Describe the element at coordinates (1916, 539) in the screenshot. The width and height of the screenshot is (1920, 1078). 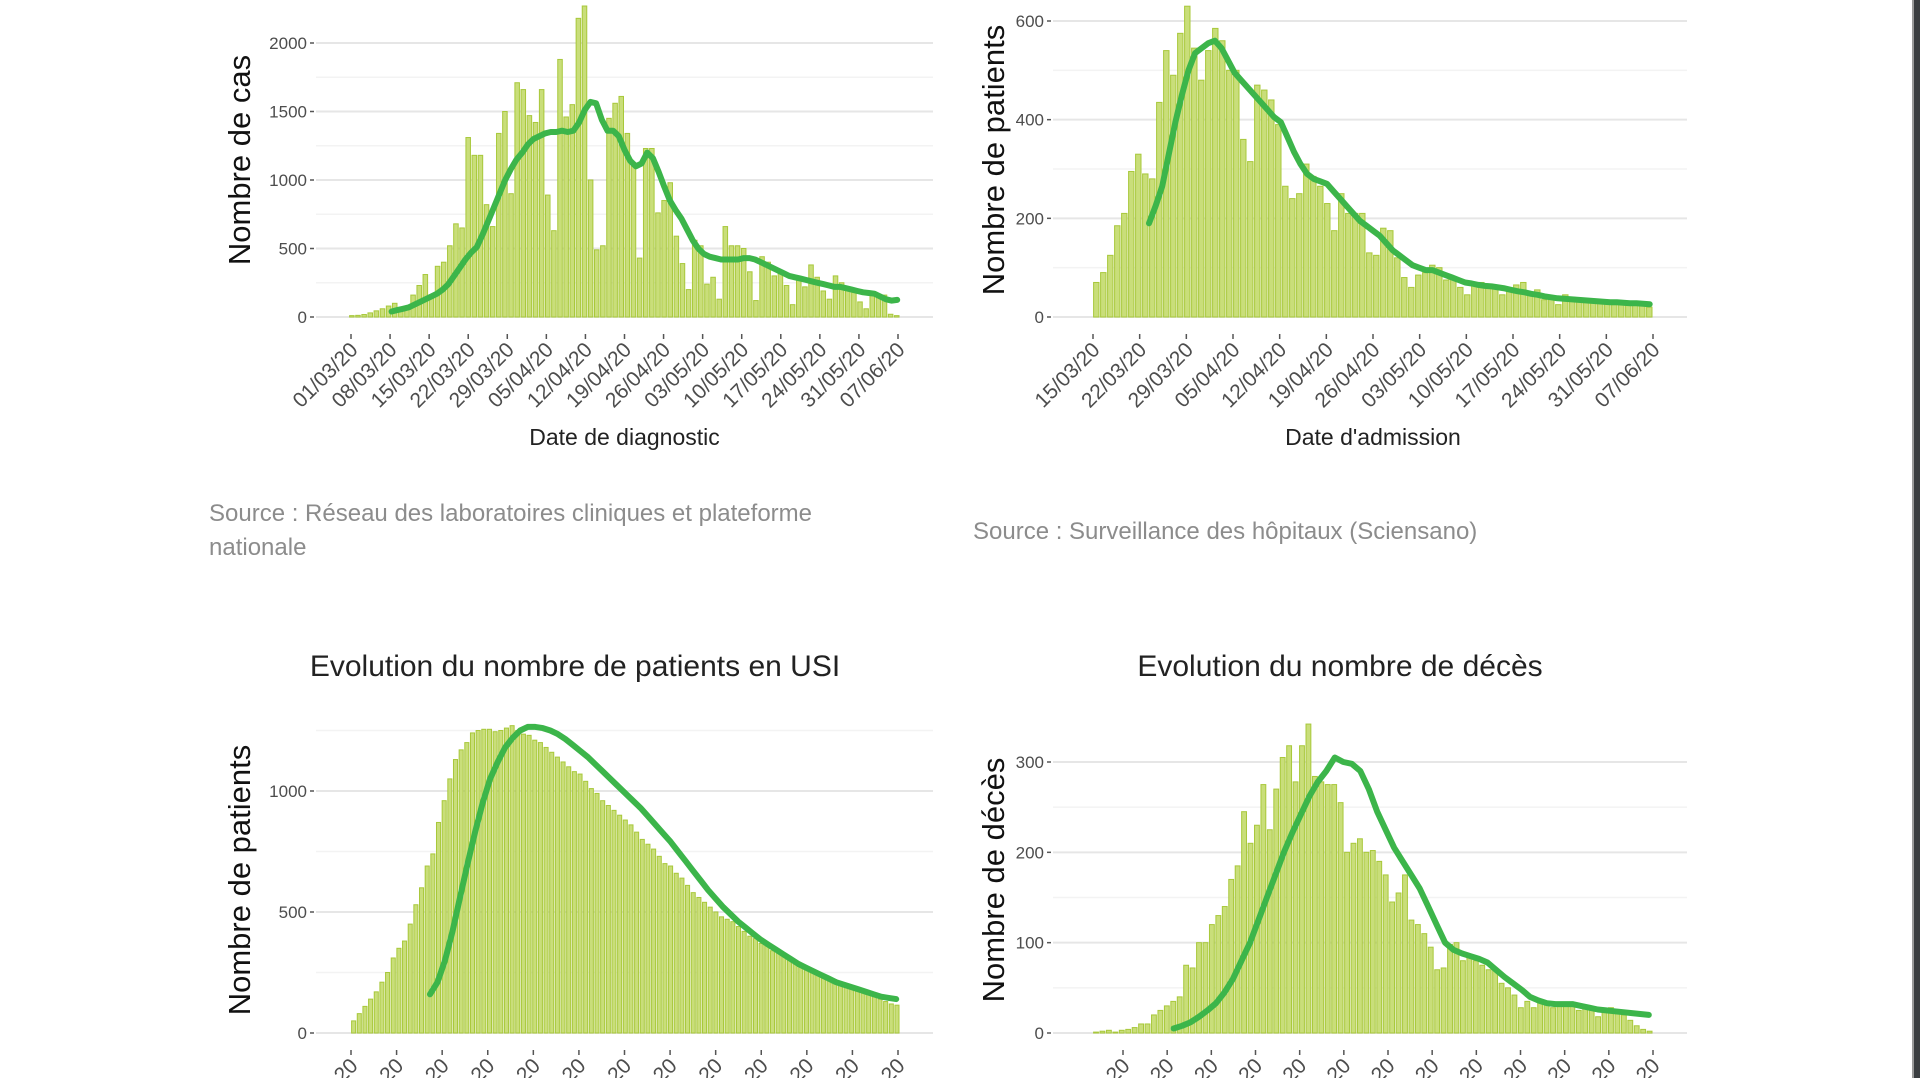
I see `window-scrollbar` at that location.